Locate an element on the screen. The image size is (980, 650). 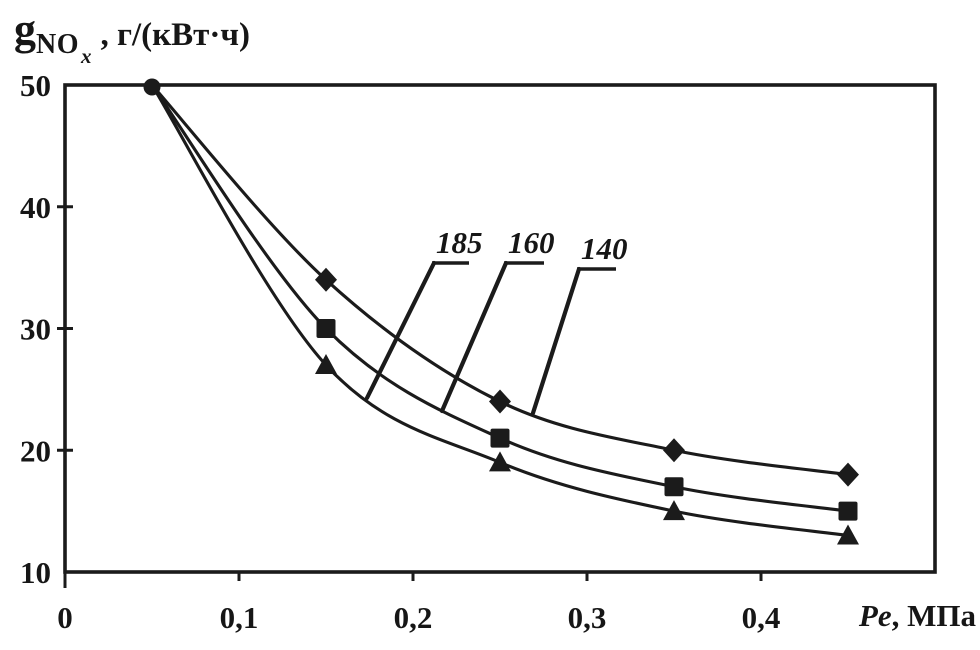
x-tick-label: 0 is located at coordinates (65, 617).